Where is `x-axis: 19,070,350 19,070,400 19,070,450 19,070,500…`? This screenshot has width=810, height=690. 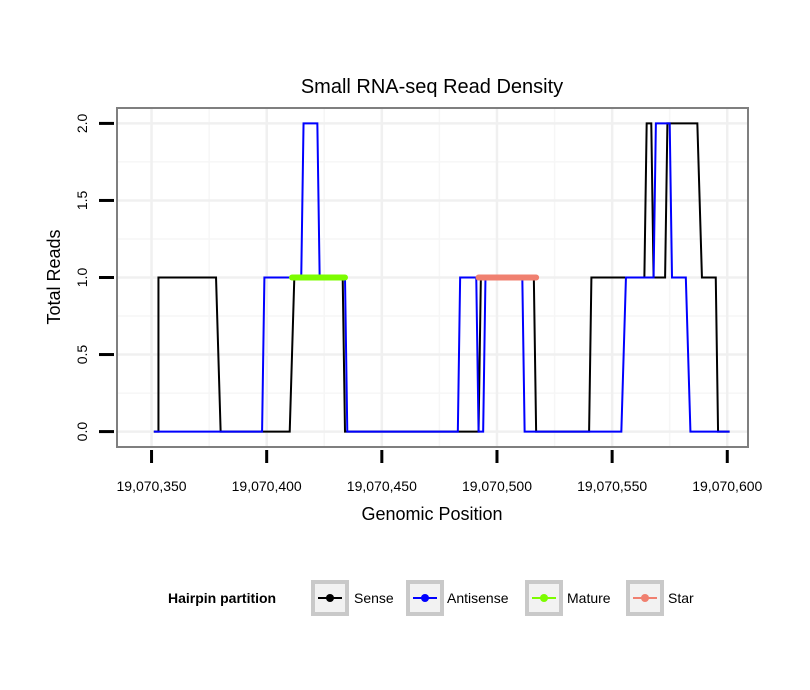
x-axis: 19,070,350 19,070,400 19,070,450 19,070,500… is located at coordinates (440, 472).